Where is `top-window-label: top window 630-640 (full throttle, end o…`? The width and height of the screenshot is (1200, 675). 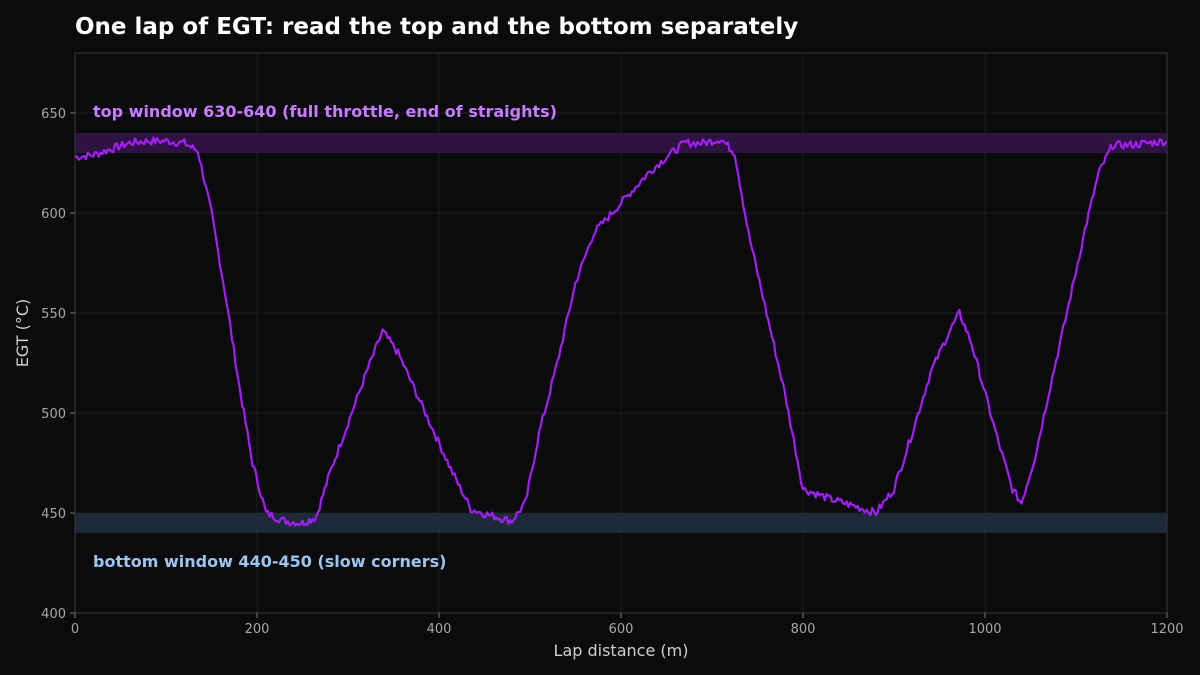
top-window-label: top window 630-640 (full throttle, end o… is located at coordinates (325, 111).